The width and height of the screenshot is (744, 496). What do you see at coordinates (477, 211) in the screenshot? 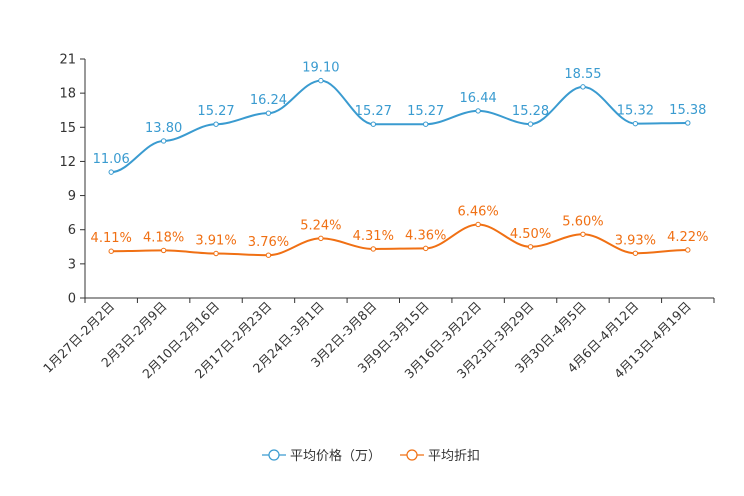
I see `data-label: 6.46%` at bounding box center [477, 211].